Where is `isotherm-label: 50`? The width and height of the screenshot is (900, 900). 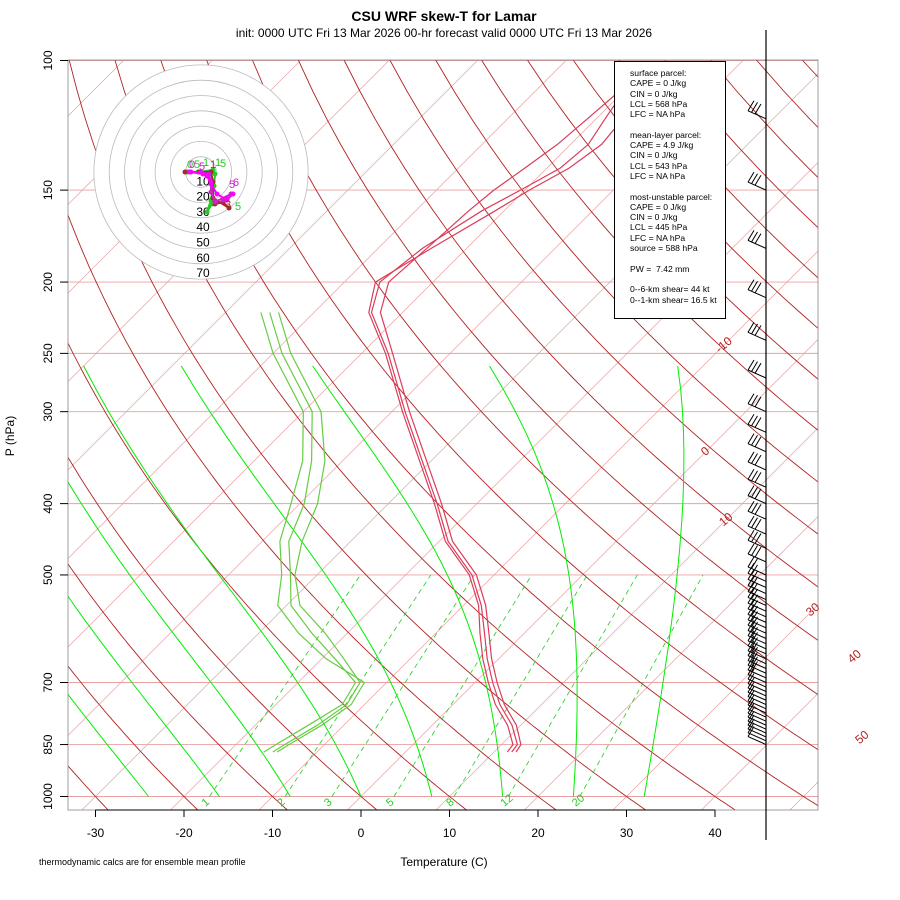
isotherm-label: 50 is located at coordinates (861, 737).